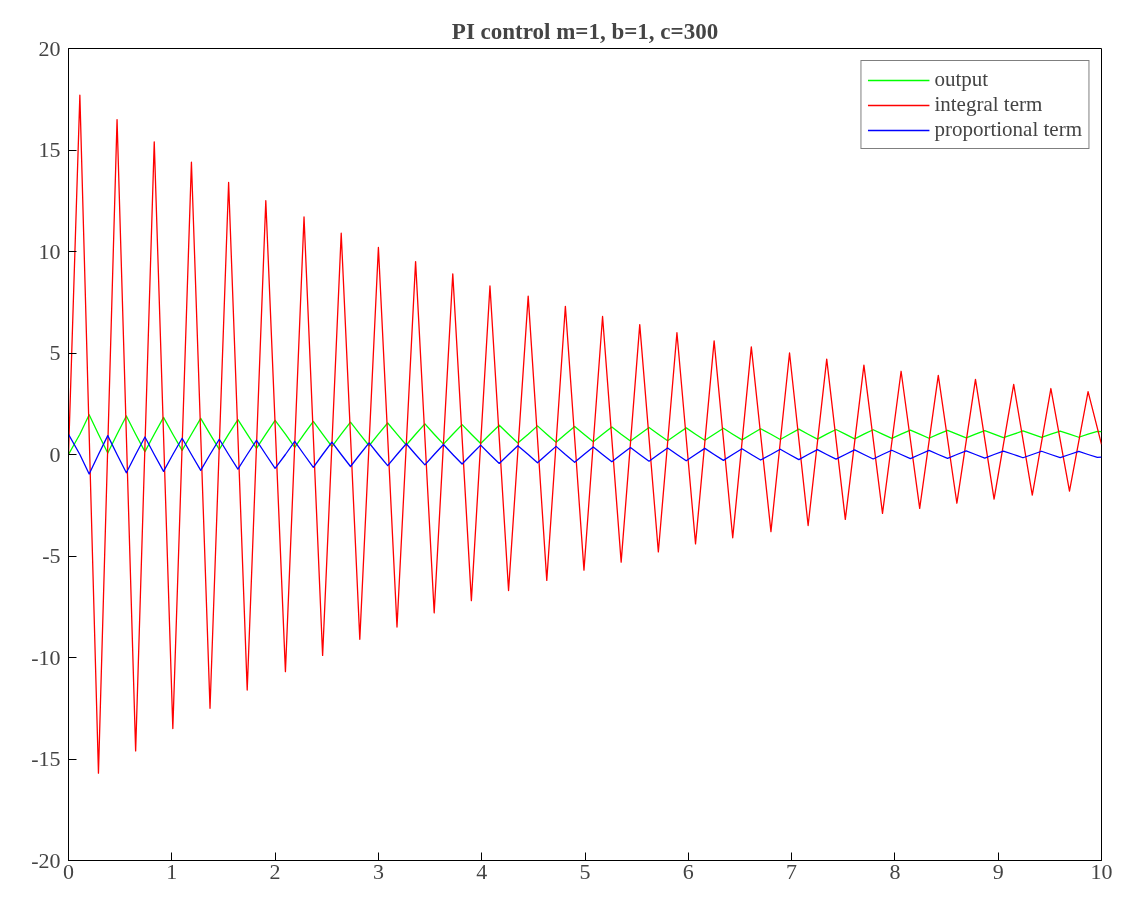 Image resolution: width=1123 pixels, height=910 pixels. I want to click on x-tick-label: 8, so click(895, 871).